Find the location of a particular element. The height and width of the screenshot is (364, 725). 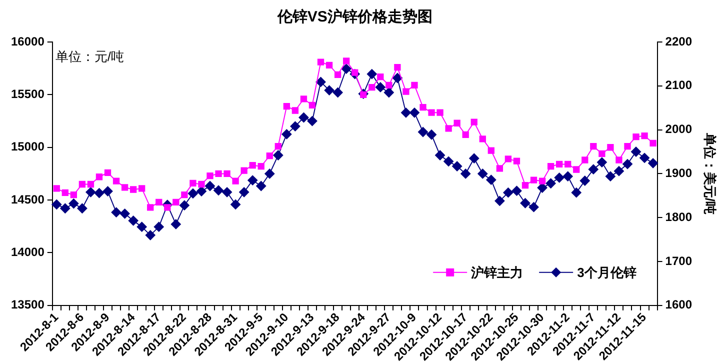

y-axis-title: 单位：元/吨 is located at coordinates (89, 56).